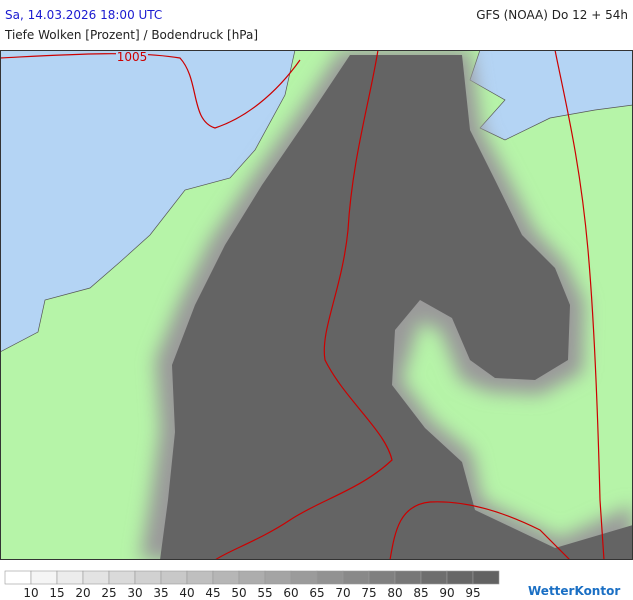  What do you see at coordinates (264, 593) in the screenshot?
I see `legend-label: 55` at bounding box center [264, 593].